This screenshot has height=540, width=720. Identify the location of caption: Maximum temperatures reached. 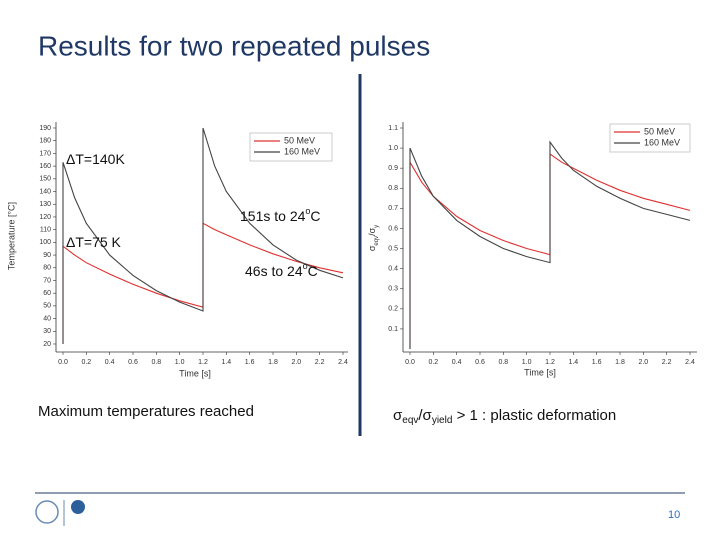
(146, 411).